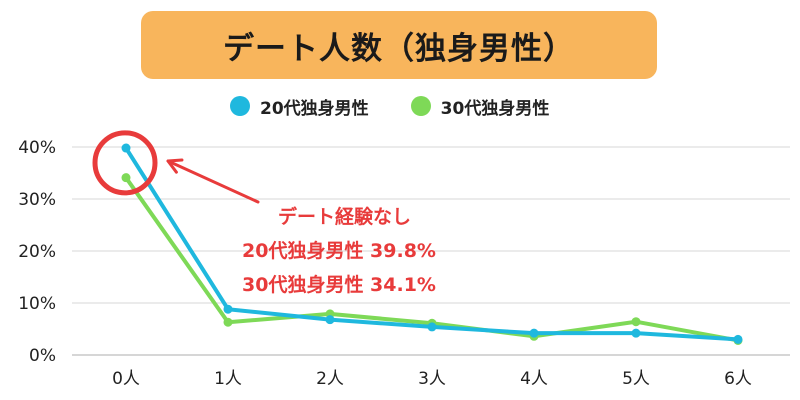  Describe the element at coordinates (37, 148) in the screenshot. I see `y-tick-label: 40%` at that location.